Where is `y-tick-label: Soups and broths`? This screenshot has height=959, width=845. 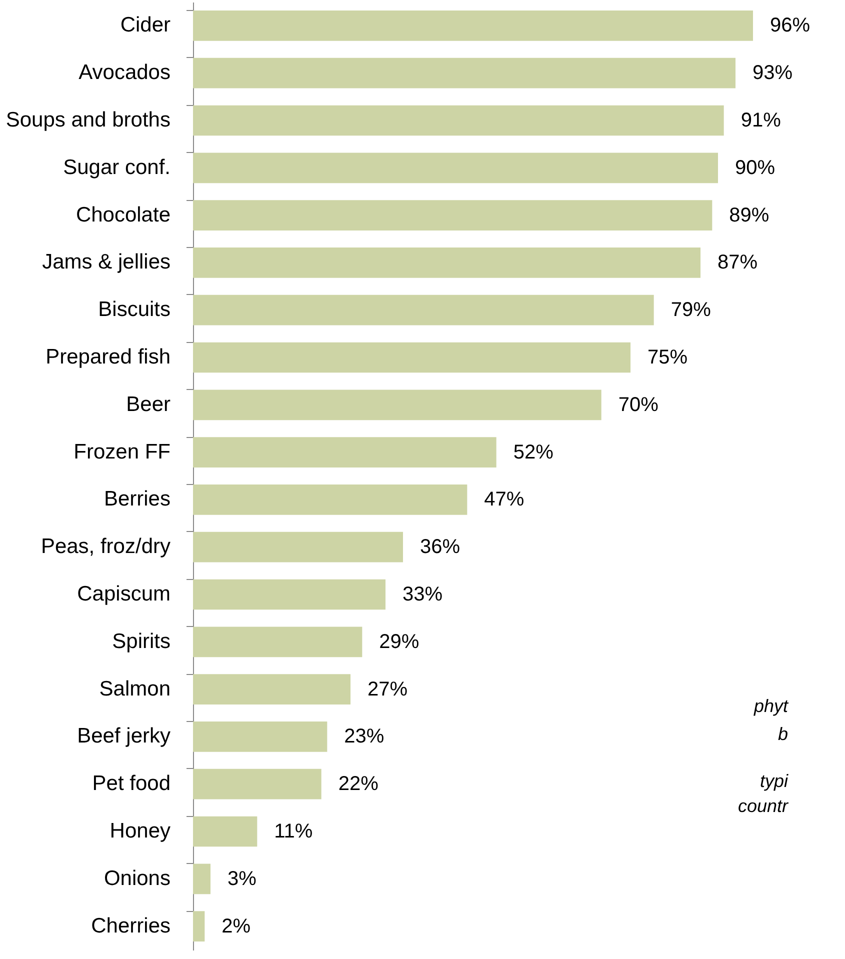
y-tick-label: Soups and broths is located at coordinates (88, 120).